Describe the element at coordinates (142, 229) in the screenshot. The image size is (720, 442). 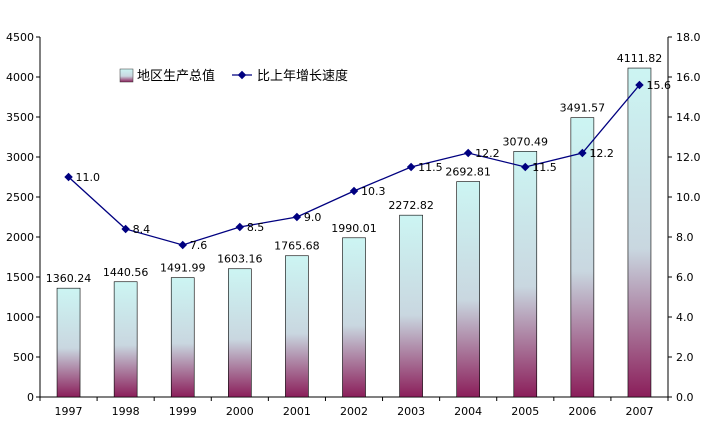
I see `line-value-label: 8.4` at that location.